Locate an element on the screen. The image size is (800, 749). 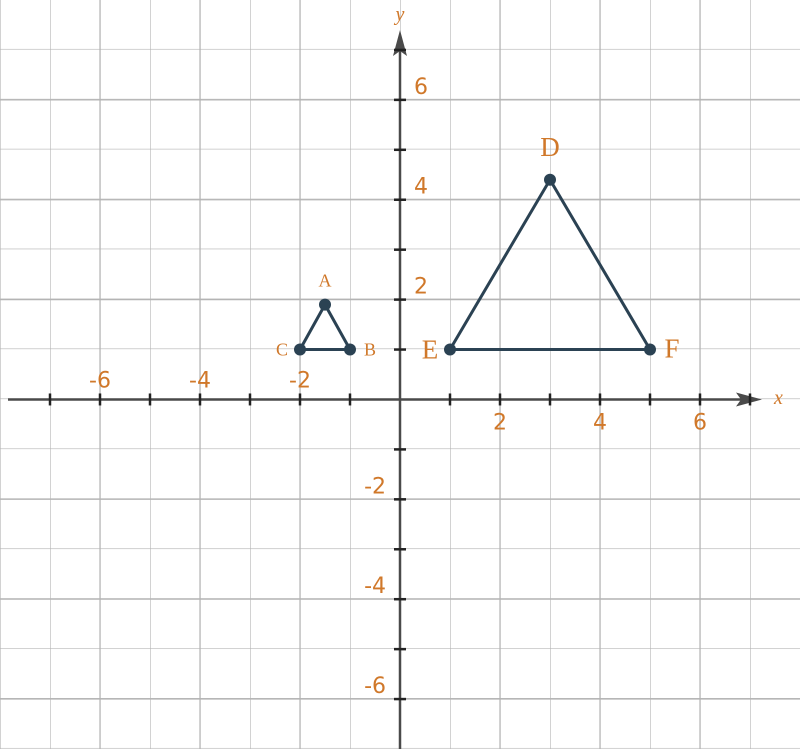
point-label: D is located at coordinates (550, 147).